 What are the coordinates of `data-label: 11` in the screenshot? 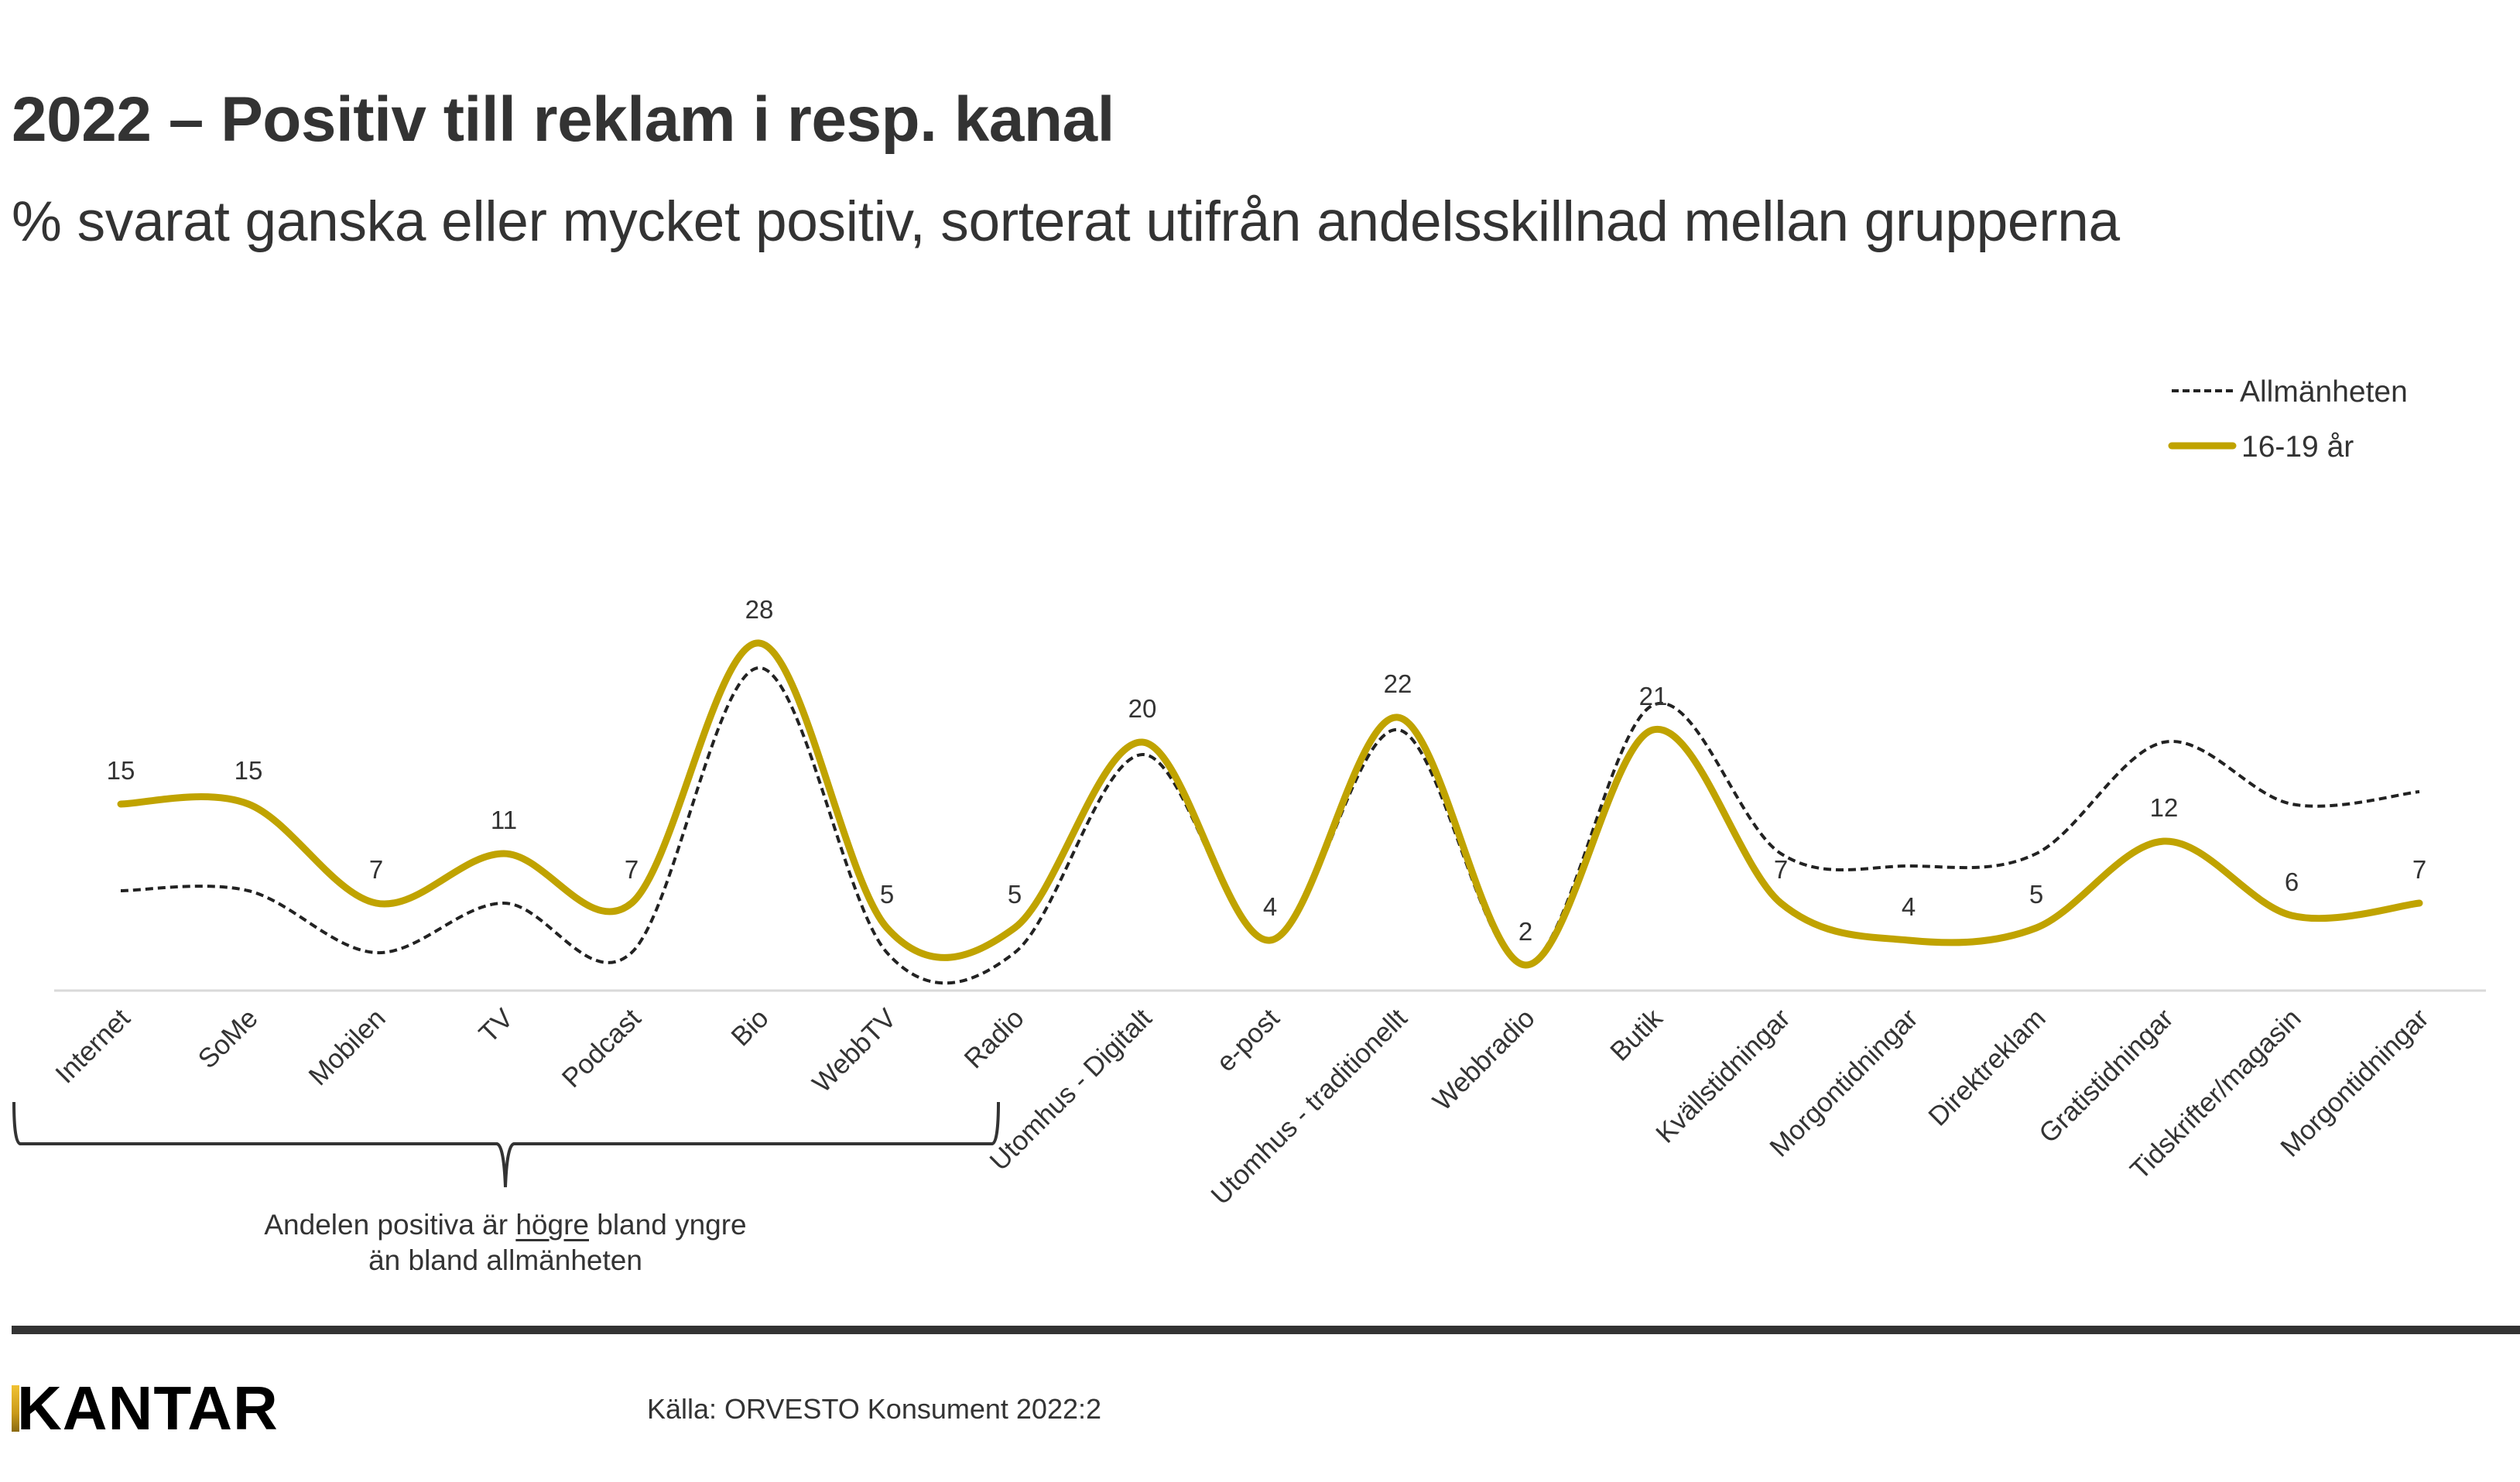 It's located at (504, 820).